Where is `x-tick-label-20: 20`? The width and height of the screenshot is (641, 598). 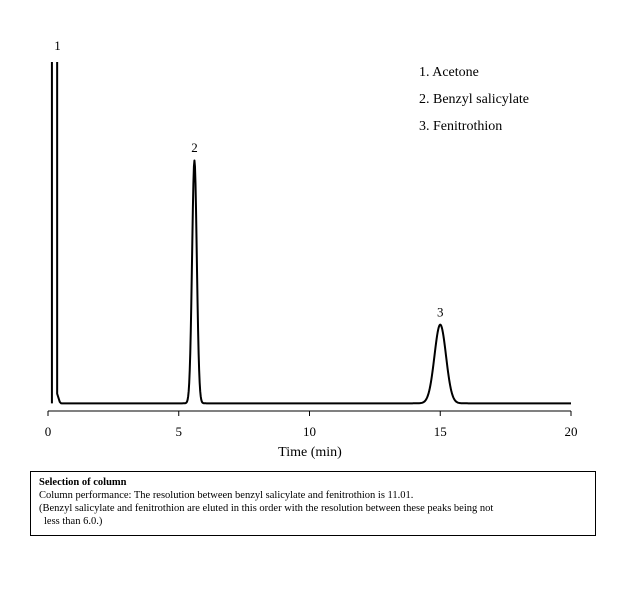 x-tick-label-20: 20 is located at coordinates (571, 431).